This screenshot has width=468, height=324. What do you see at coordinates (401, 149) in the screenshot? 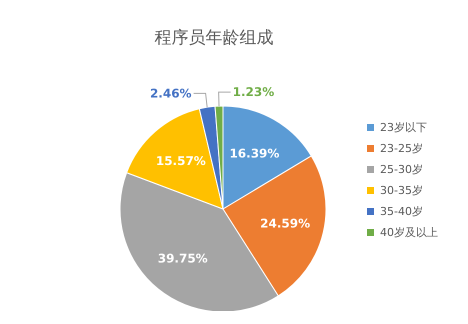
I see `legend-label: 23-25岁` at bounding box center [401, 149].